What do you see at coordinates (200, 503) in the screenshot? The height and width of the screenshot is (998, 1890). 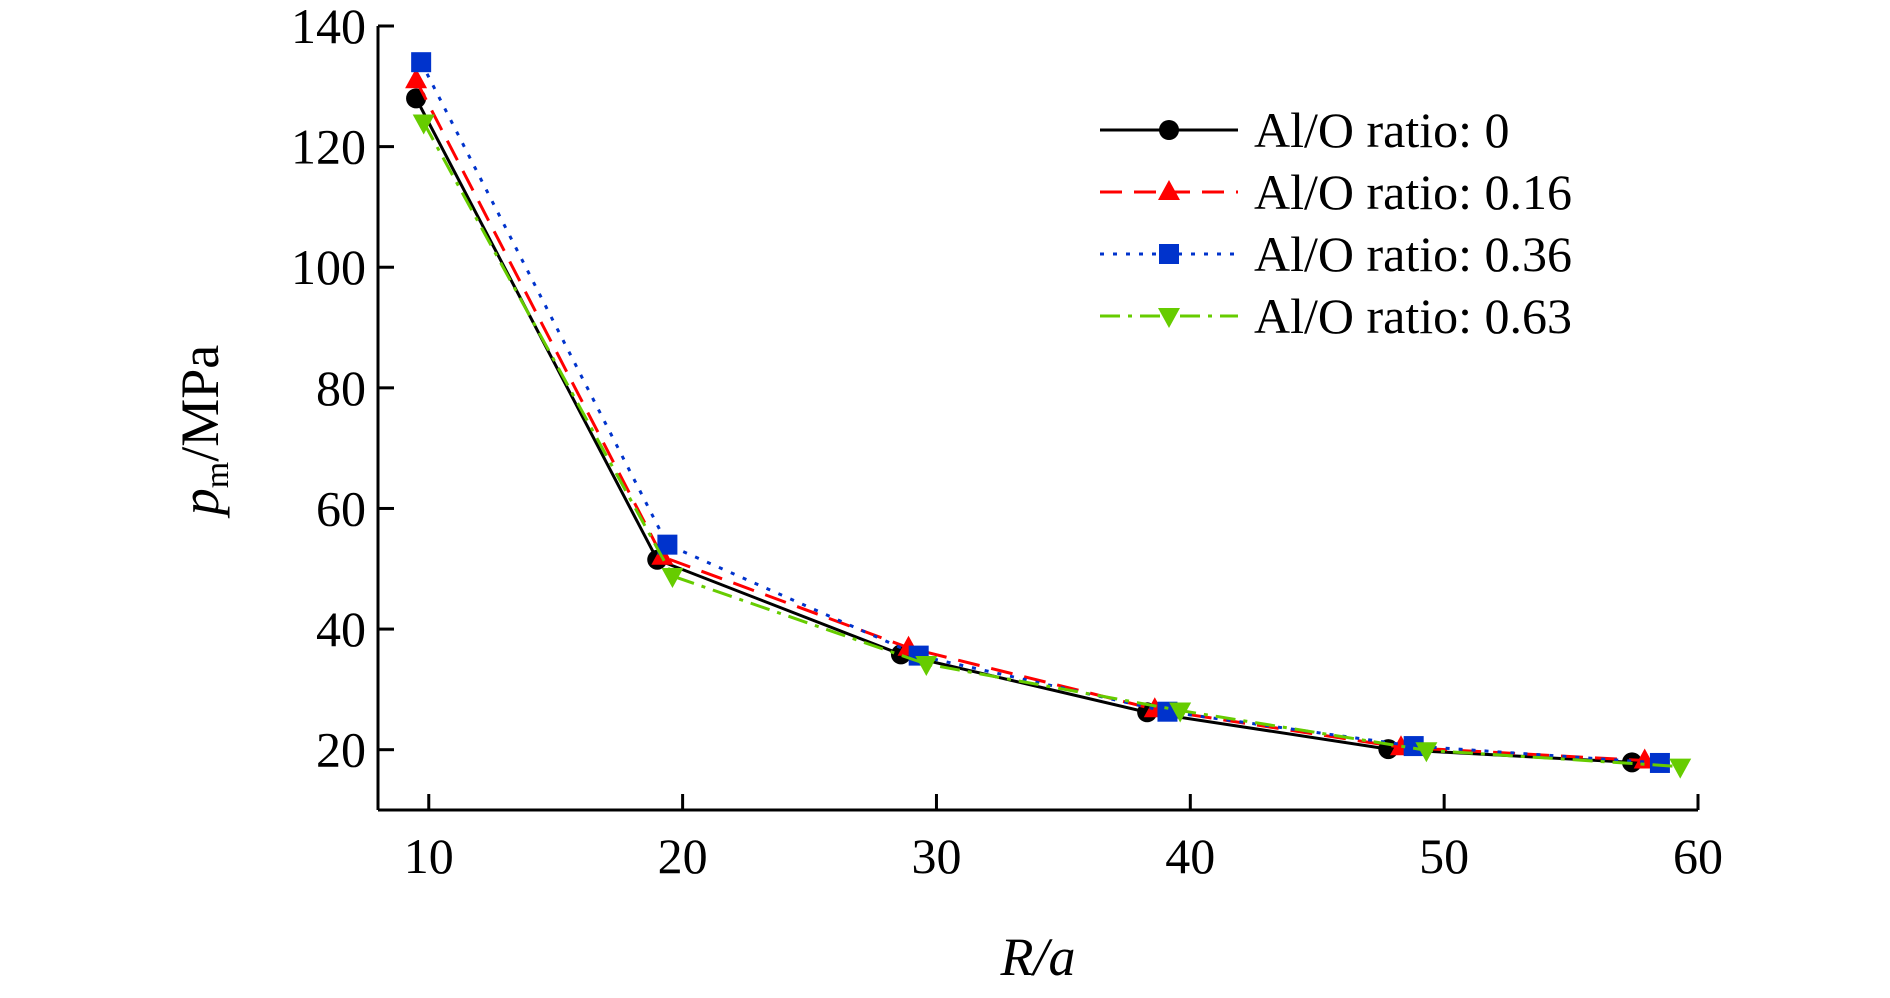 I see `y-axis-title-main: p` at bounding box center [200, 503].